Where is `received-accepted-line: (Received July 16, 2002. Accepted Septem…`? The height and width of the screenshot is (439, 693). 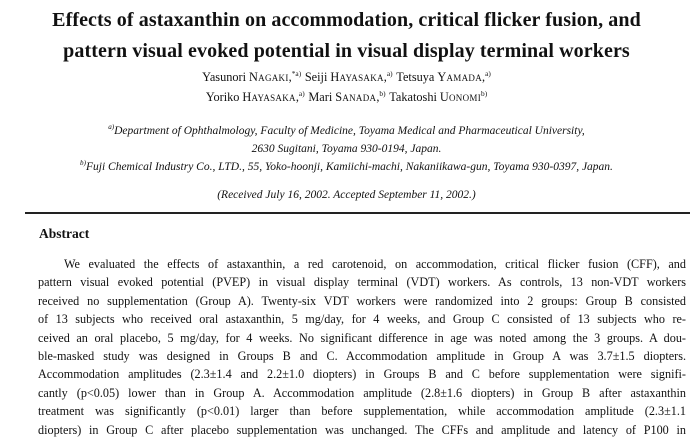 received-accepted-line: (Received July 16, 2002. Accepted Septem… is located at coordinates (346, 195).